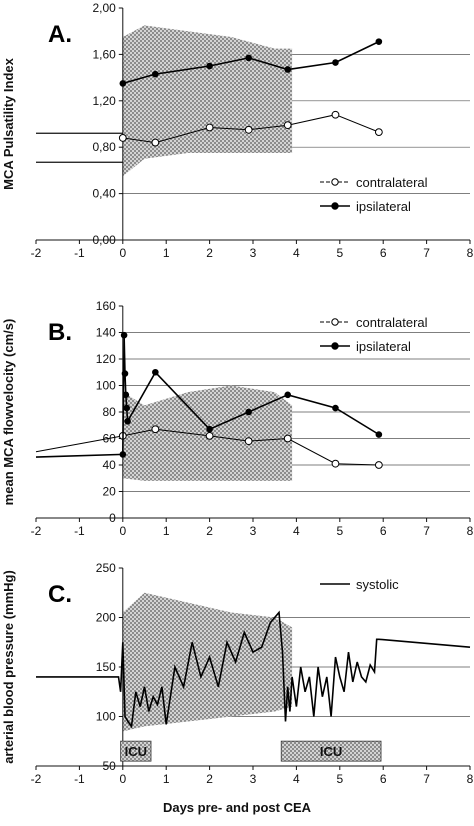  I want to click on y-tick-label: 160, so click(106, 306).